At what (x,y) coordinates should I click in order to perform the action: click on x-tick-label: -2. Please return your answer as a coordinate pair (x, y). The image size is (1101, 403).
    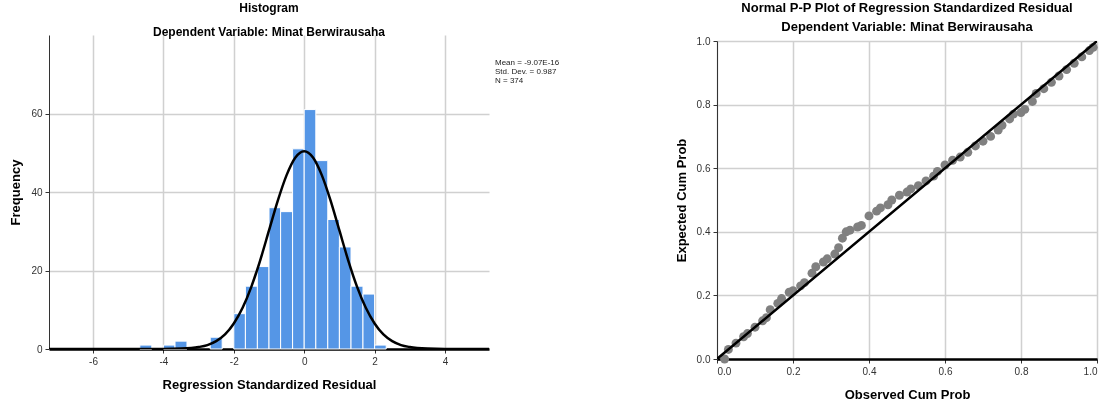
    Looking at the image, I should click on (234, 361).